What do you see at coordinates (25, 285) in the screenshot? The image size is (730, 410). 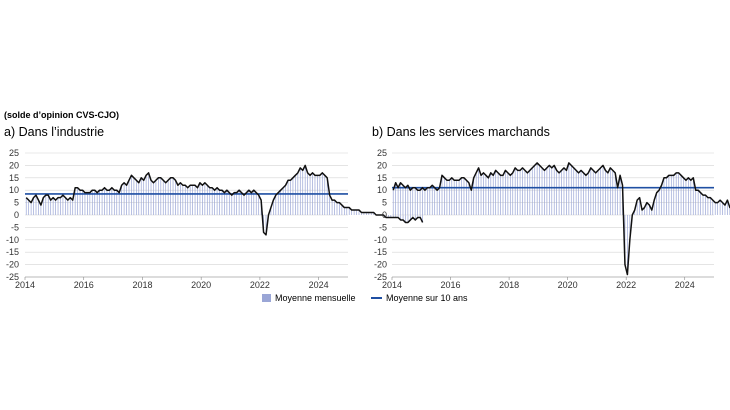 I see `x-tick-label: 2014` at bounding box center [25, 285].